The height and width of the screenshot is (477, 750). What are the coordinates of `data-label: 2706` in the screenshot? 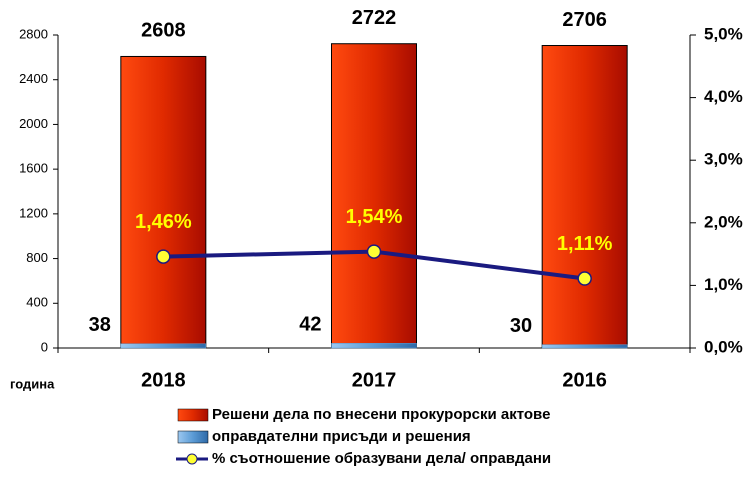 It's located at (584, 20).